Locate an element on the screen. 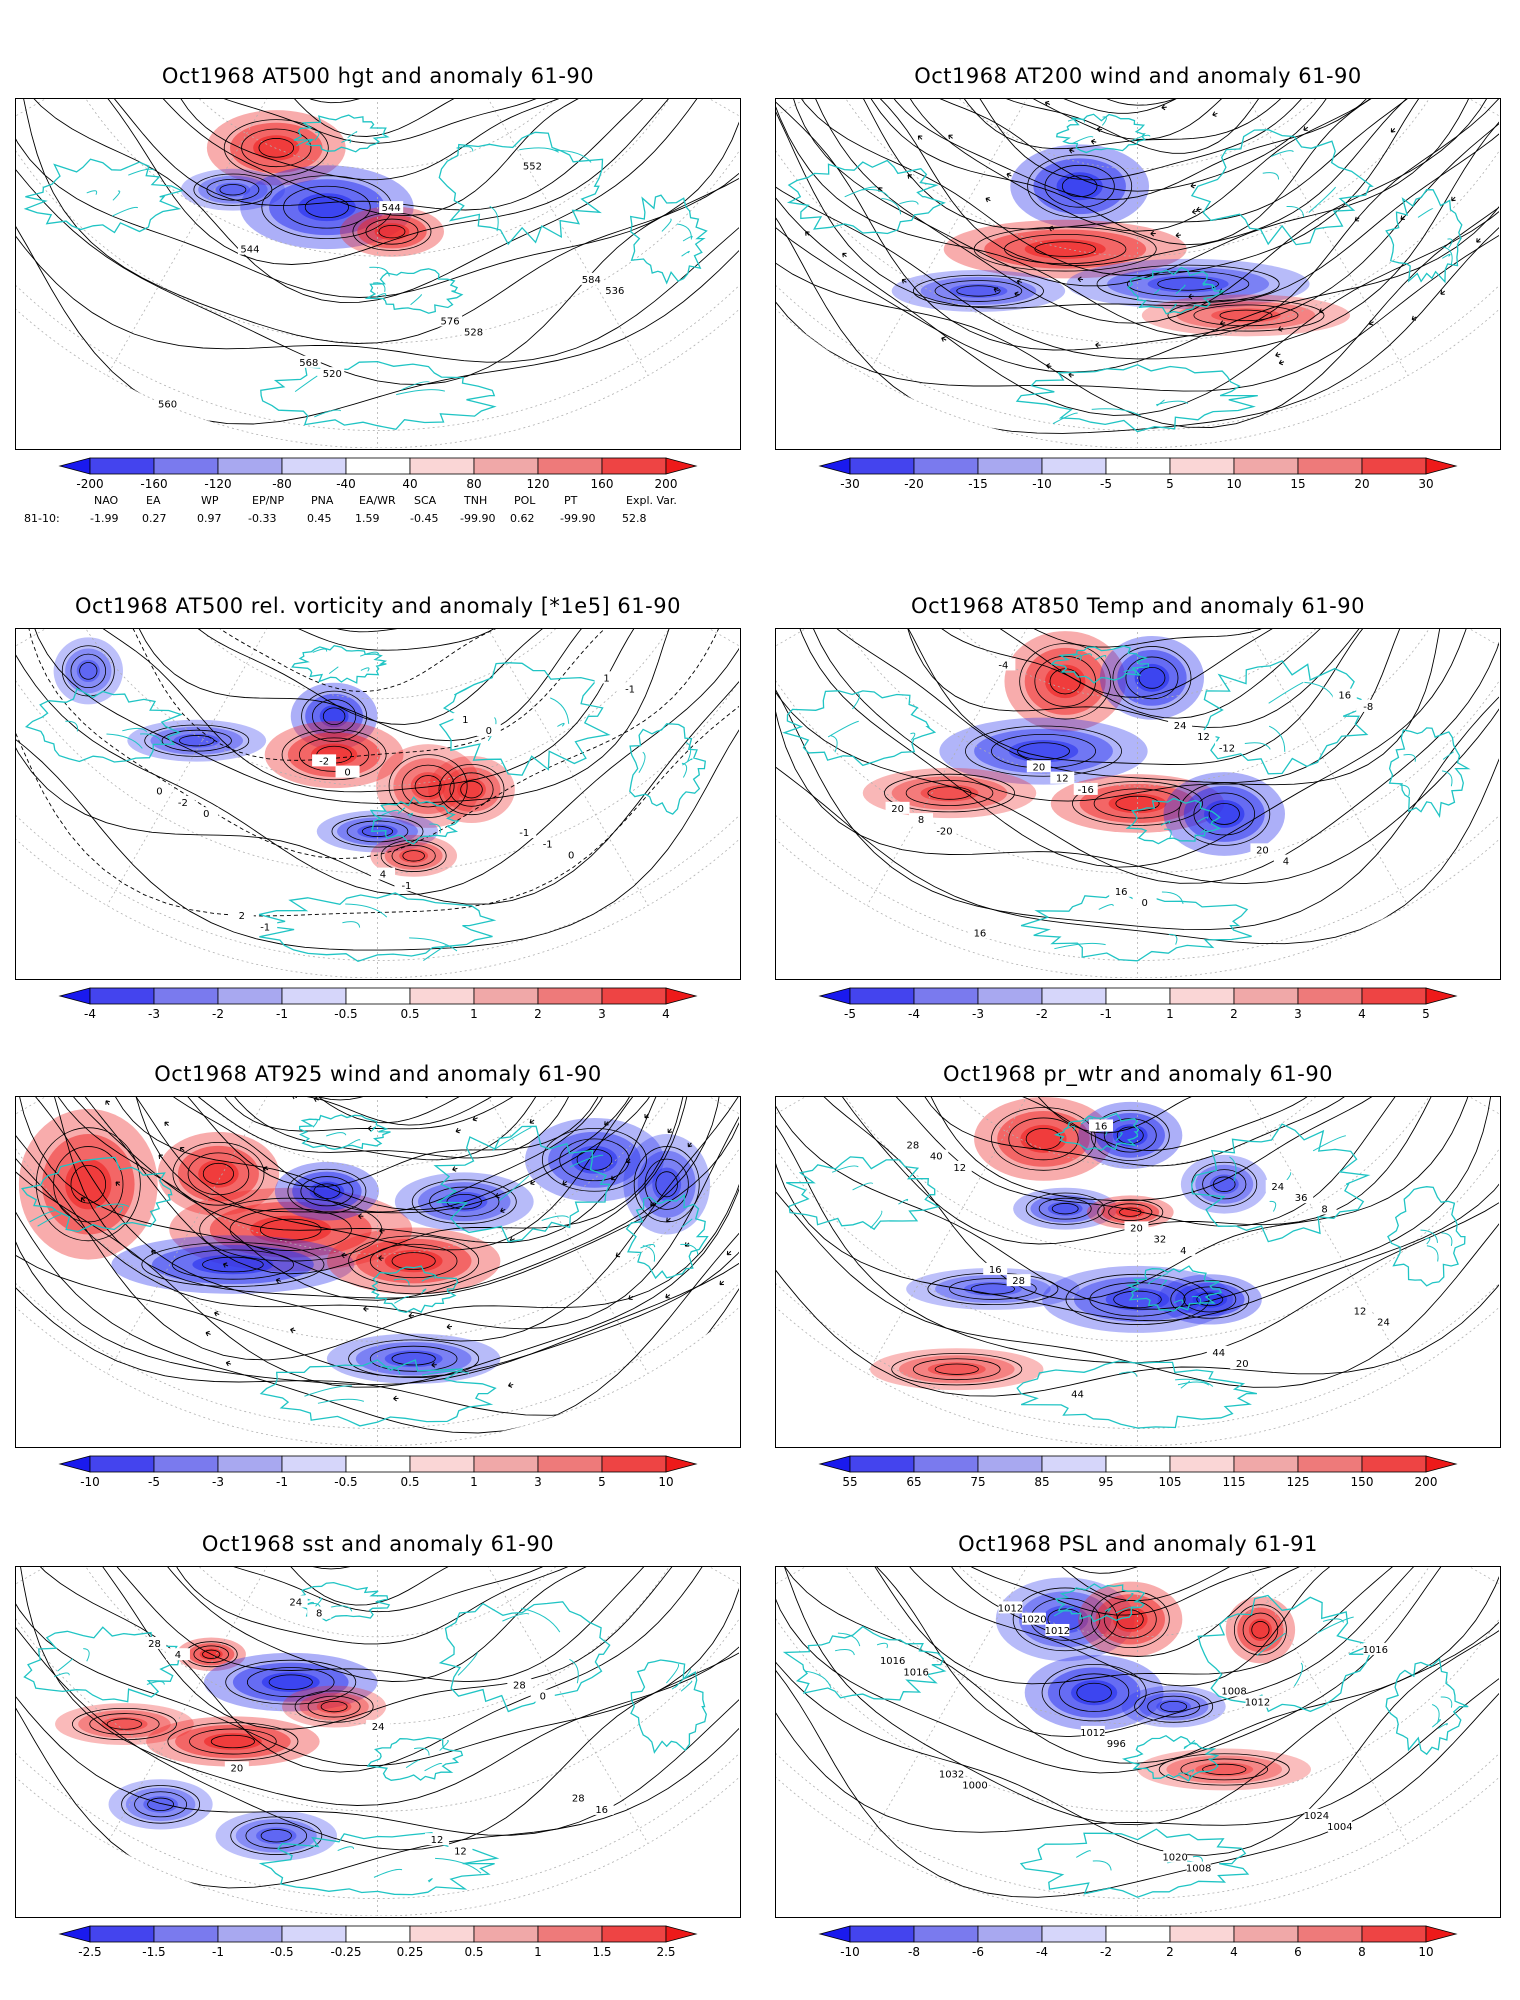 The image size is (1520, 2000). index-value: -0.45 is located at coordinates (424, 518).